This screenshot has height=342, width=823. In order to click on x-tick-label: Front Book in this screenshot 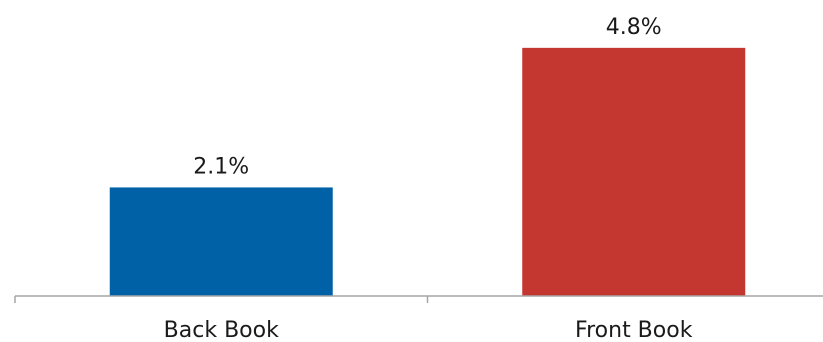, I will do `click(634, 330)`.